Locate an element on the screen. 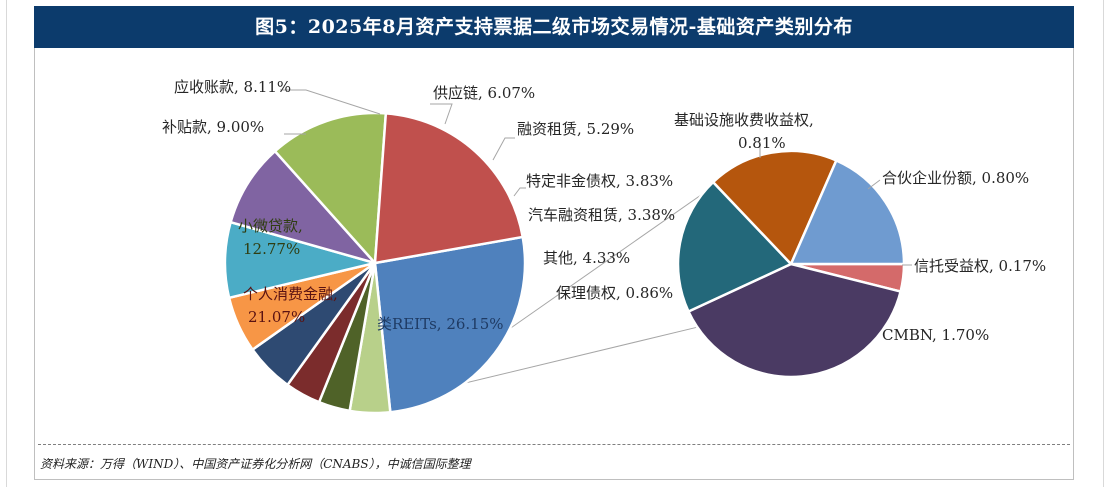 The image size is (1110, 487). page-left-rule is located at coordinates (6, 243).